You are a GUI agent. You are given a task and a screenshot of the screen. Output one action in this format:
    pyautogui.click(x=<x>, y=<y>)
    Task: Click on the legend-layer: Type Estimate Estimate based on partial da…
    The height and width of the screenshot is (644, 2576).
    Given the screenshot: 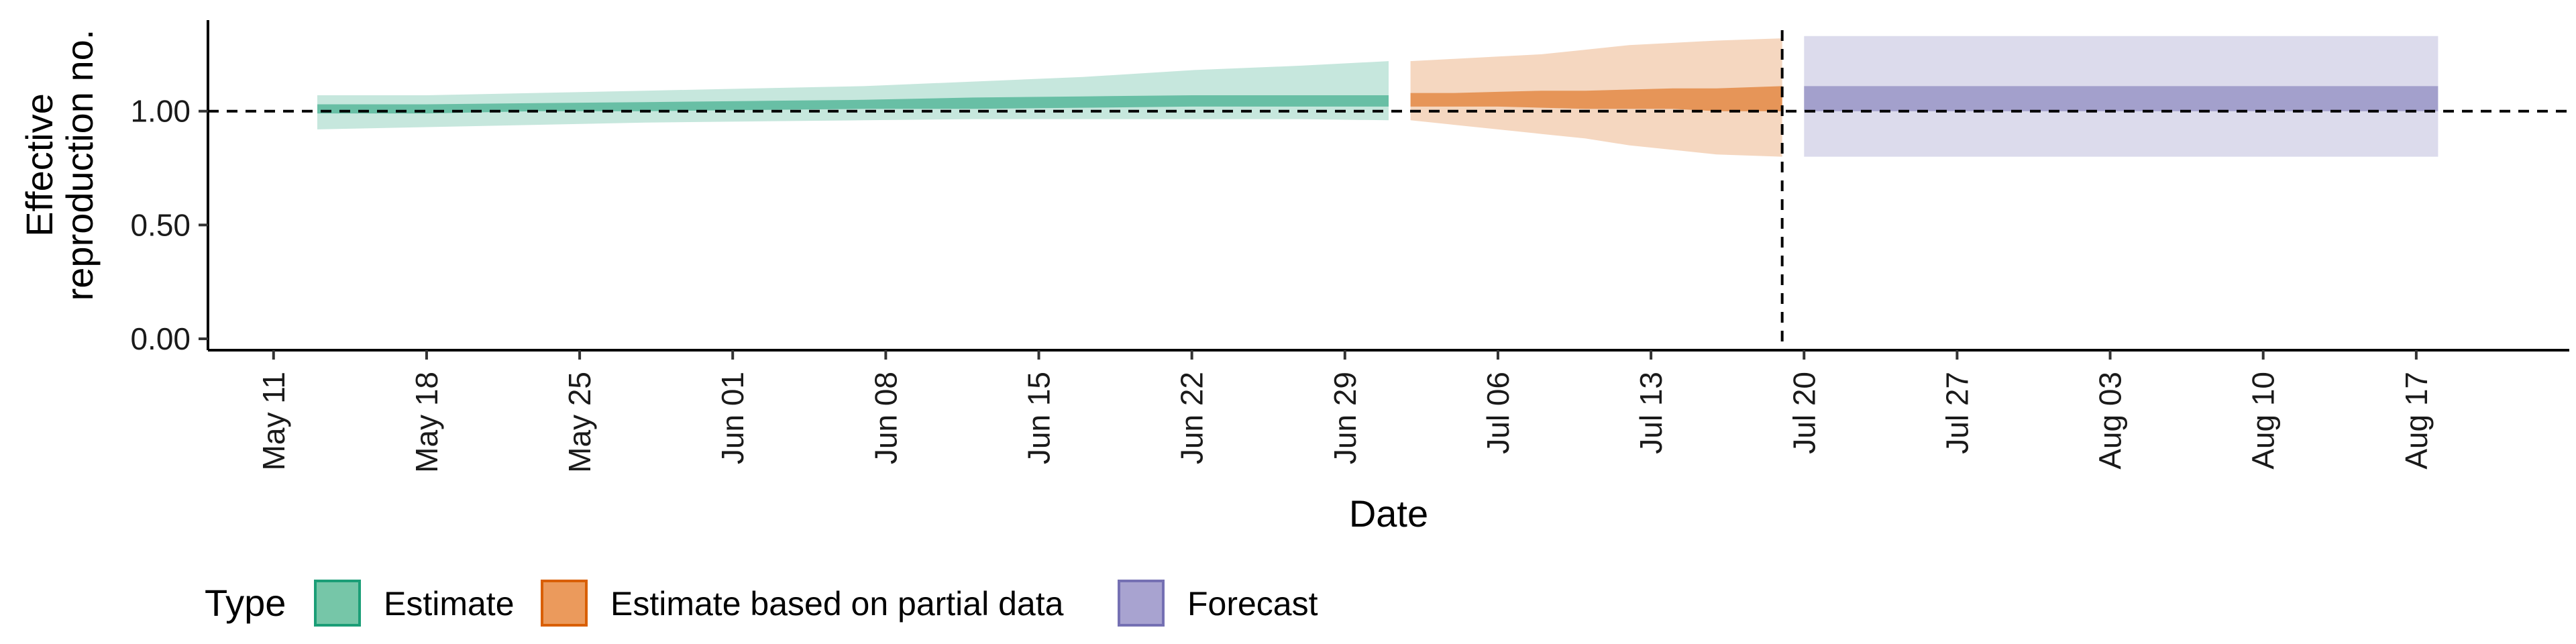 What is the action you would take?
    pyautogui.click(x=761, y=603)
    